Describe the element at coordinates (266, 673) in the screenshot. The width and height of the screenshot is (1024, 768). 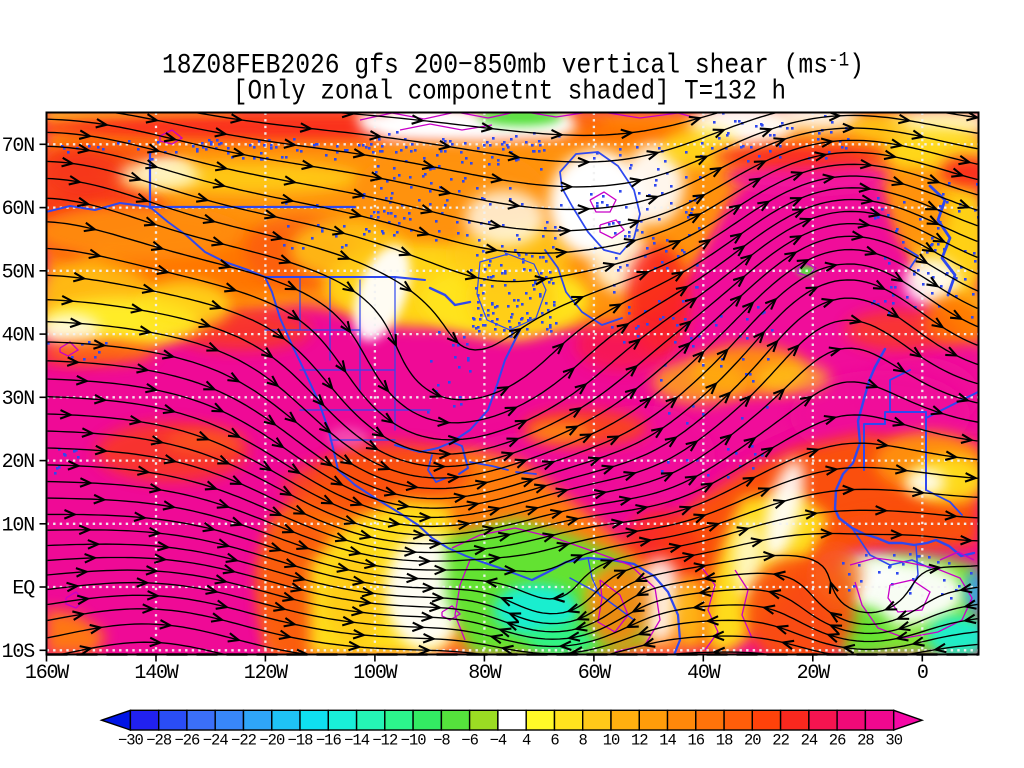
I see `svg-text: 120W` at that location.